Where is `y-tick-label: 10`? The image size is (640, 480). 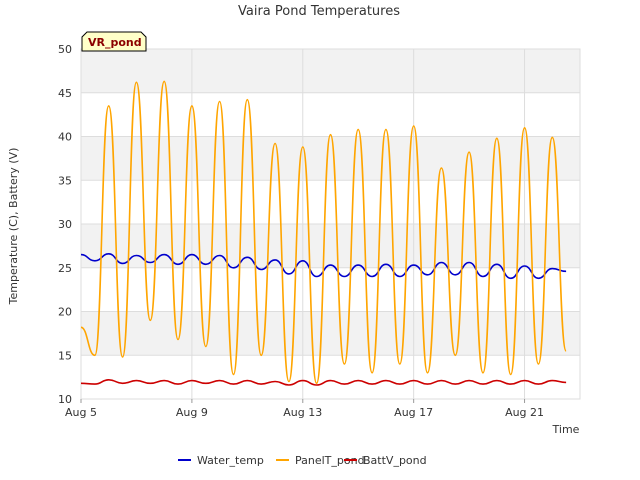
y-tick-label: 10 is located at coordinates (65, 399).